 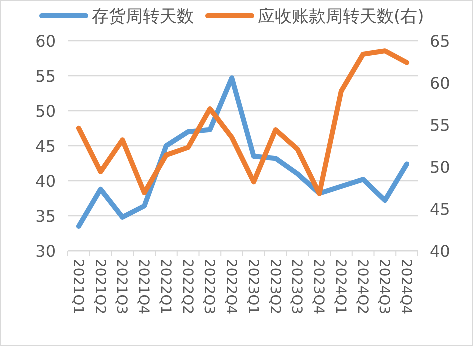 I want to click on y-tick-label: 35, so click(x=46, y=216).